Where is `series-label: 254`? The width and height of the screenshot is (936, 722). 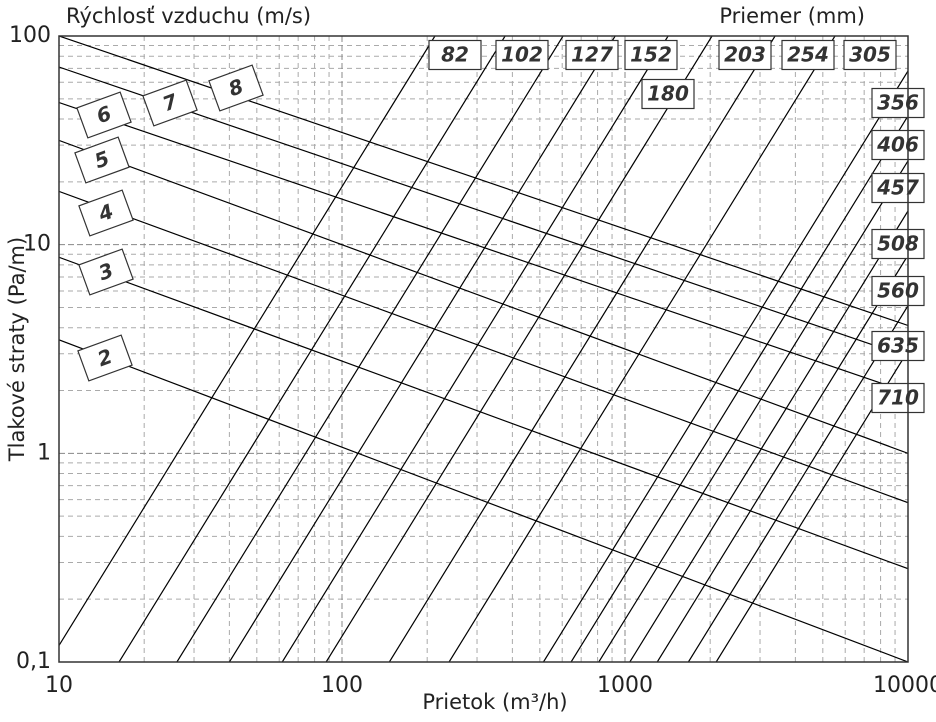
series-label: 254 is located at coordinates (808, 55).